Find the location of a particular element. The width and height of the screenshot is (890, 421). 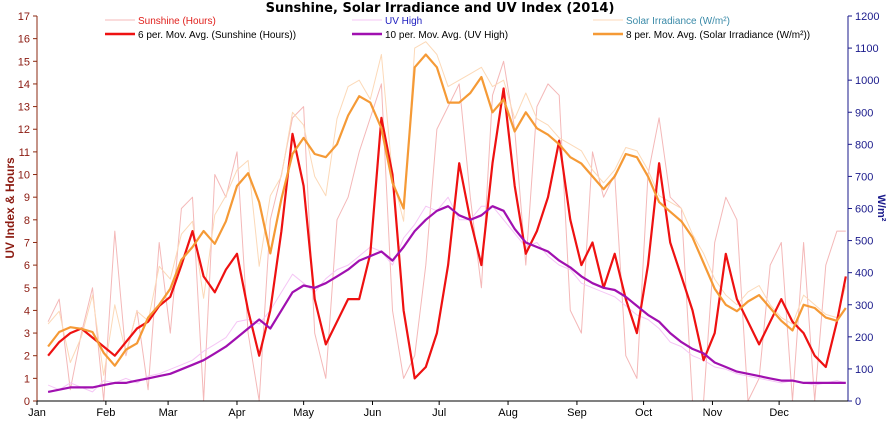

right-tick-label: 700 is located at coordinates (864, 177).